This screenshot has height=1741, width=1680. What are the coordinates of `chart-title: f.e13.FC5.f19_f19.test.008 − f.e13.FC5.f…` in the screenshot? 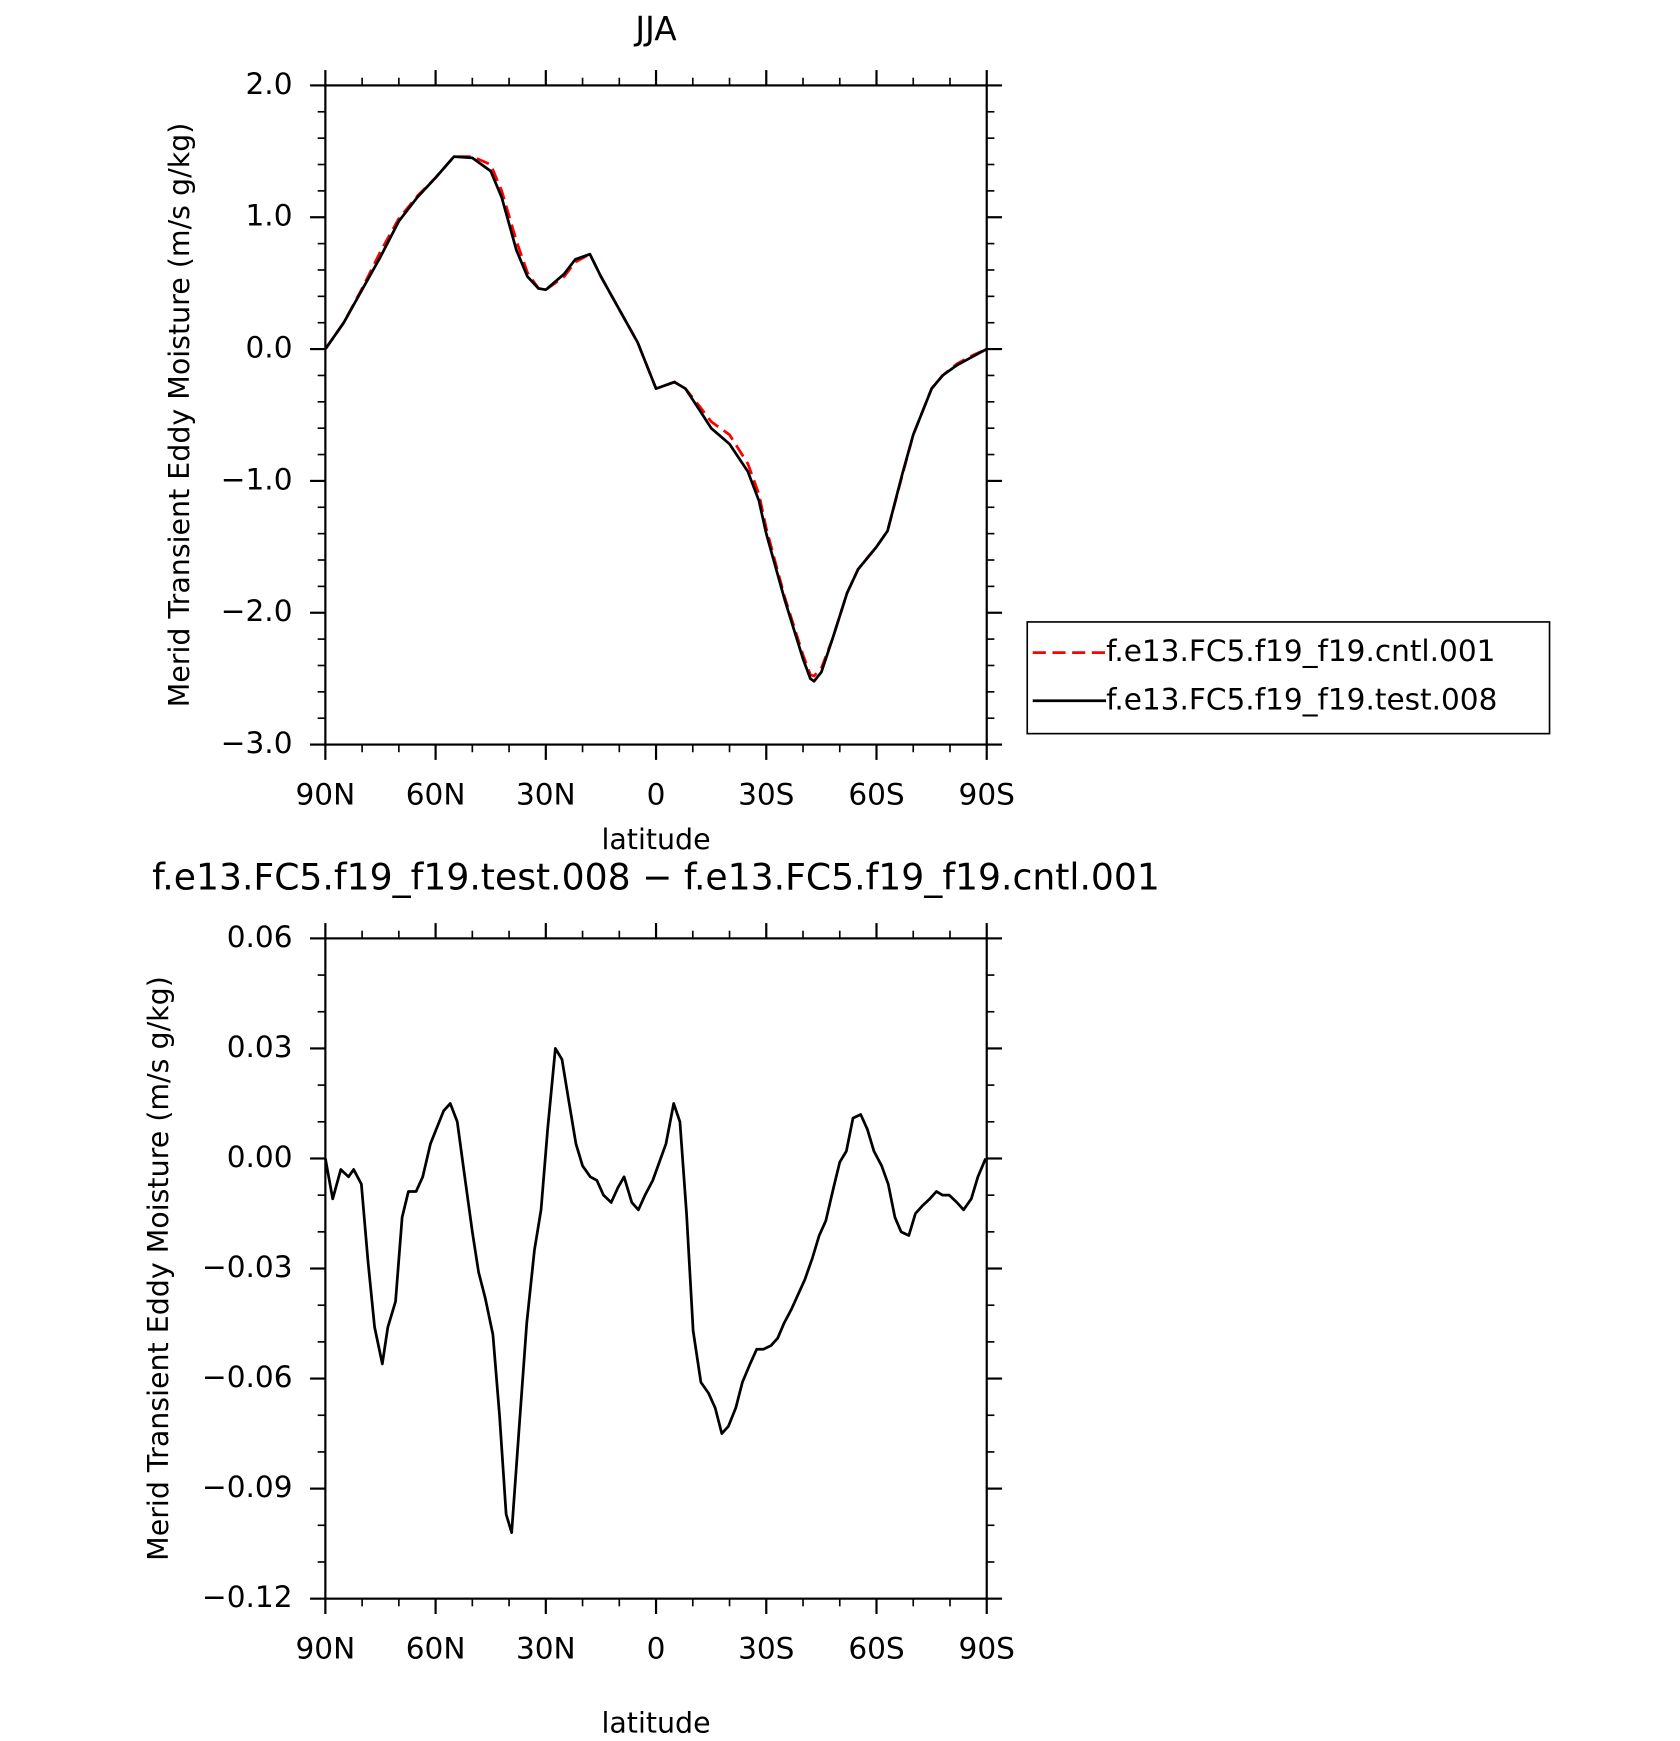 It's located at (656, 876).